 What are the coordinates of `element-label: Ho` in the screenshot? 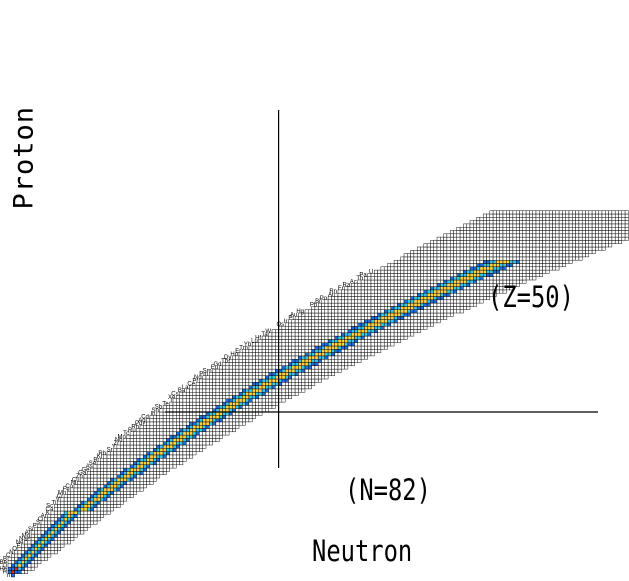 It's located at (234, 355).